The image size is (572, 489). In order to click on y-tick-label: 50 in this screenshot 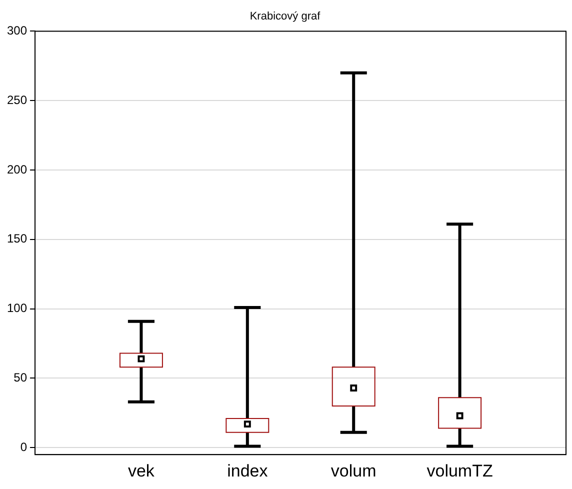, I will do `click(21, 377)`.